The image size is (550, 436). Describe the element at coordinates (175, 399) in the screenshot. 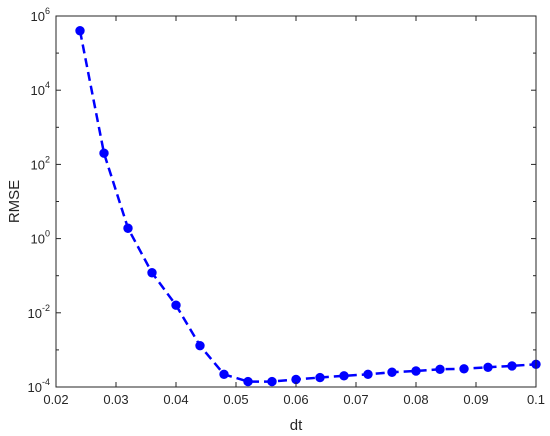

I see `x-tick-label: 0.04` at that location.